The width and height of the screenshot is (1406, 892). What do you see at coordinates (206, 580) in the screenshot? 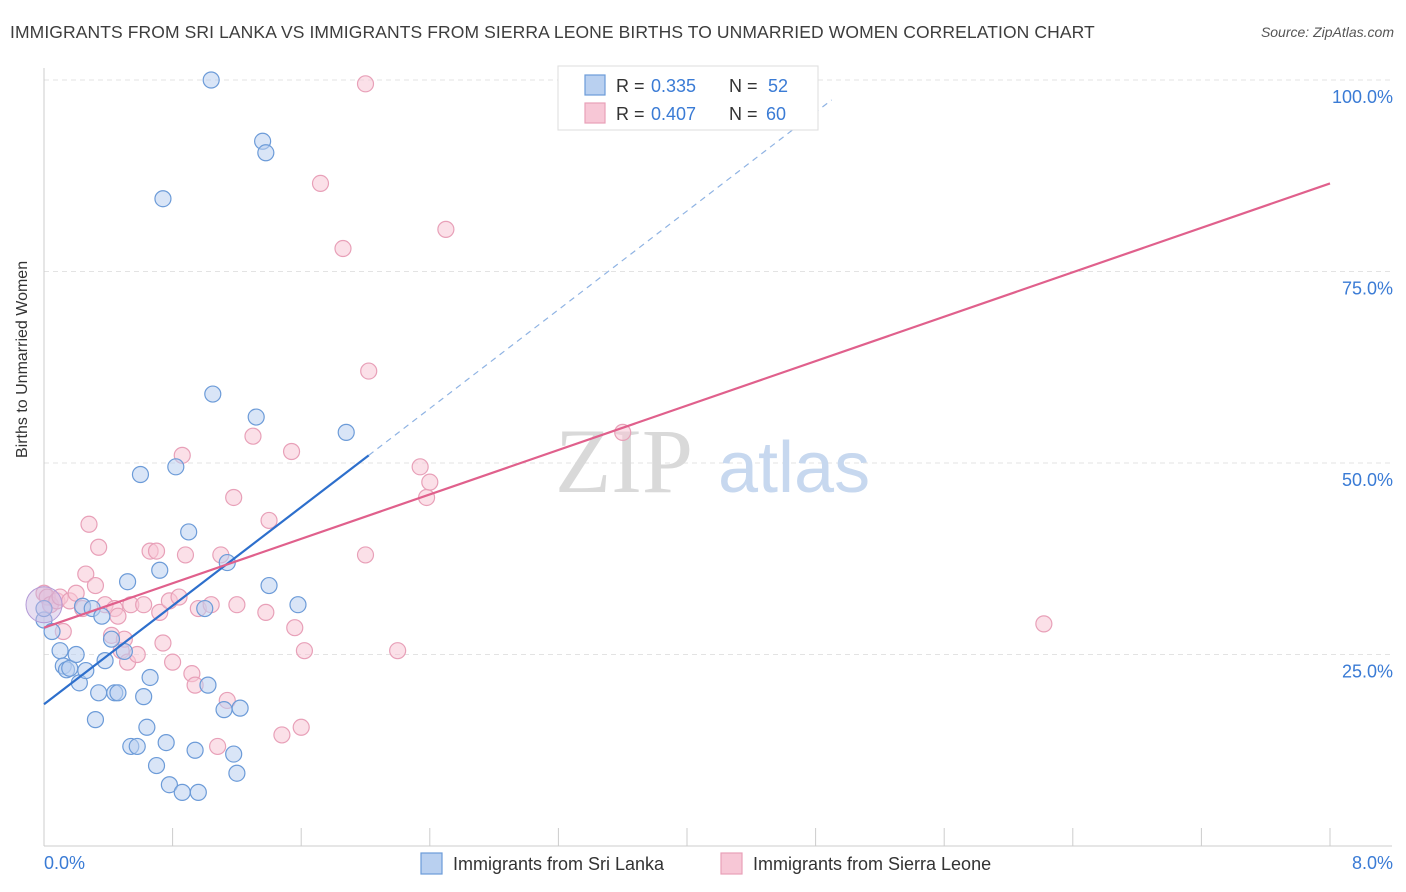
I see `trend-line-sri-lanka` at bounding box center [206, 580].